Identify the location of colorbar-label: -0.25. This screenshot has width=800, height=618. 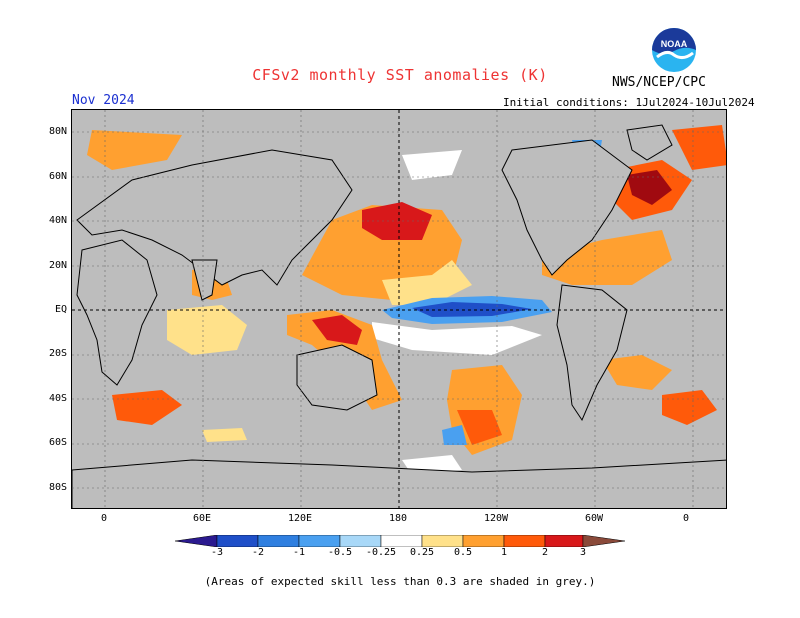
(381, 552).